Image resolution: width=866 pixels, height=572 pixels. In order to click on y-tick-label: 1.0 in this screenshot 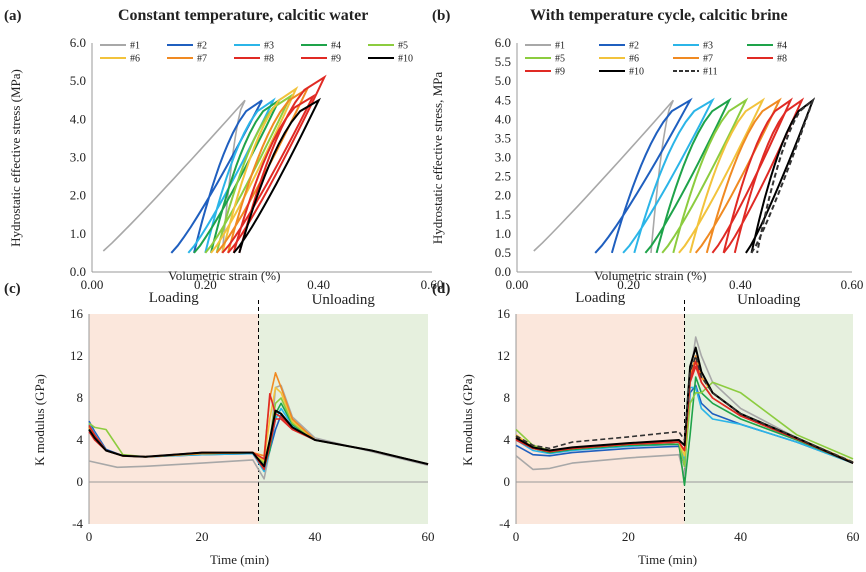, I will do `click(78, 233)`.